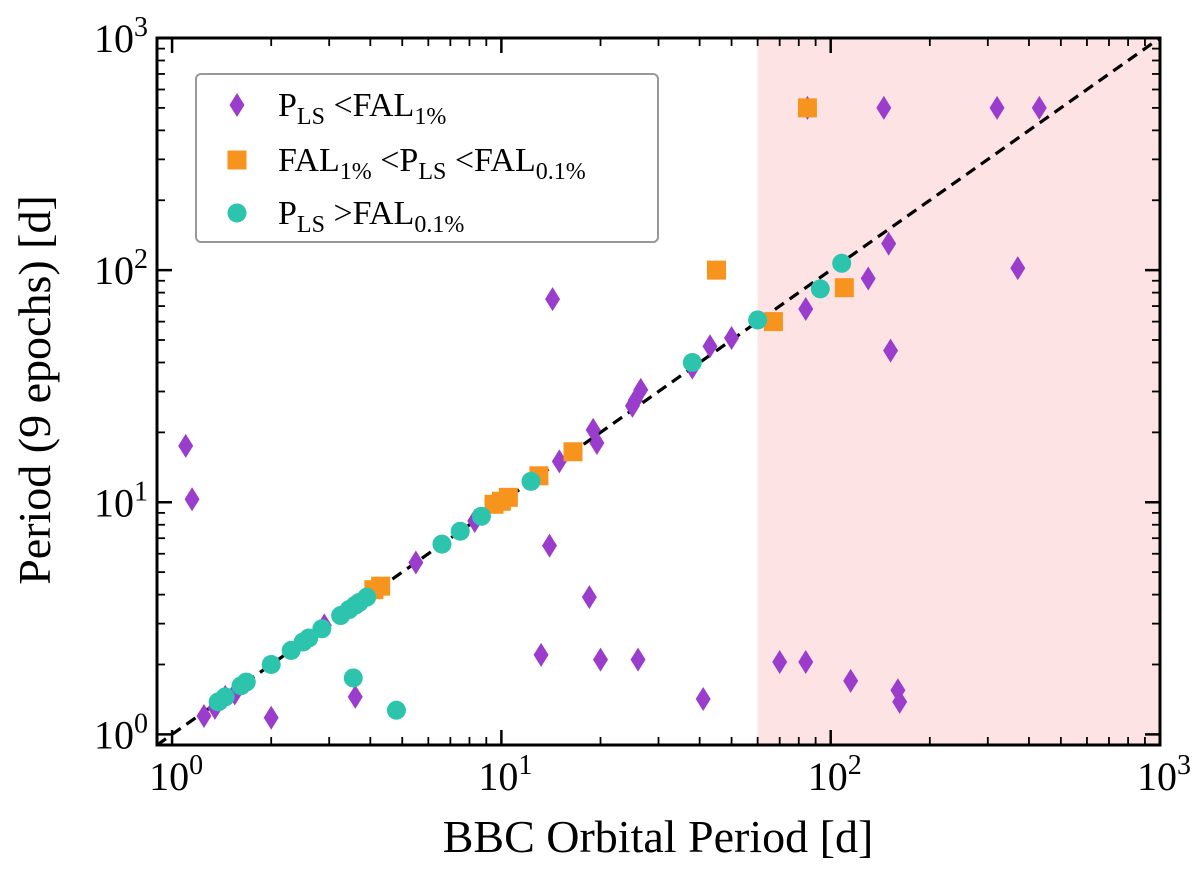 Image resolution: width=1200 pixels, height=870 pixels. What do you see at coordinates (34, 390) in the screenshot?
I see `y-axis-label: Period (9 epochs) [d]` at bounding box center [34, 390].